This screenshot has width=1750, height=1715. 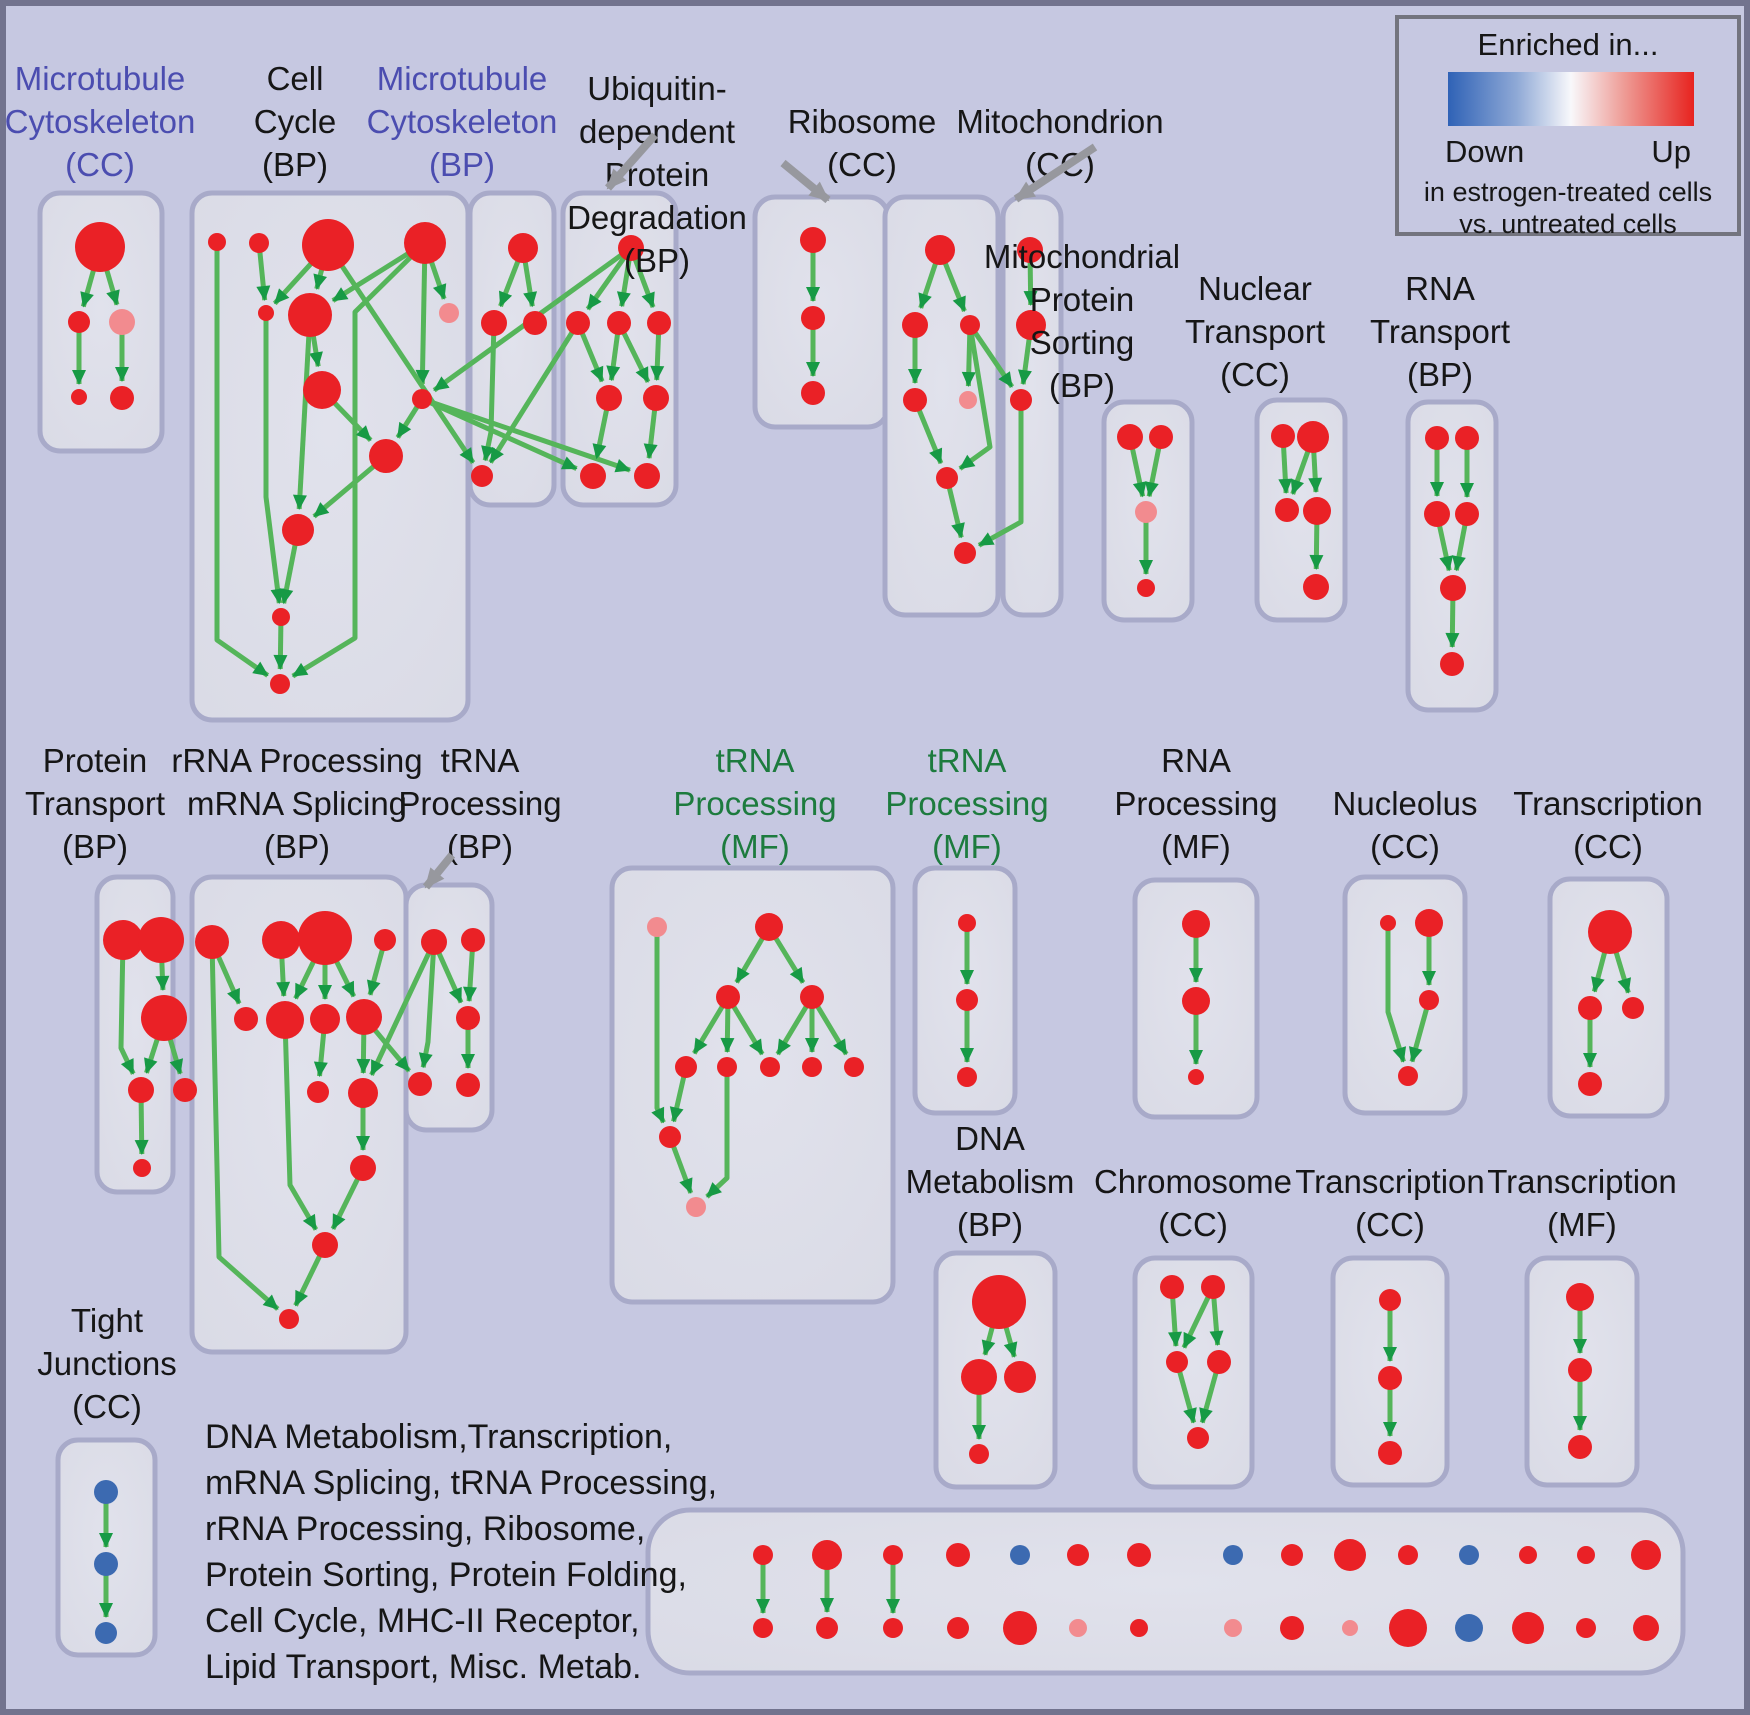 I want to click on label-nuclear-transport-cc-line1: Nuclear, so click(x=1255, y=288).